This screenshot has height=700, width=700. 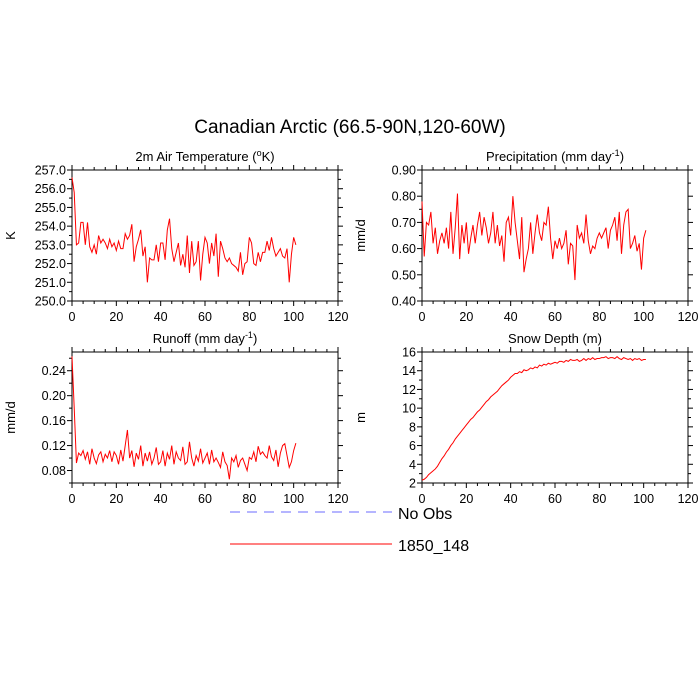 What do you see at coordinates (259, 153) in the screenshot?
I see `panel-title-superscript: o` at bounding box center [259, 153].